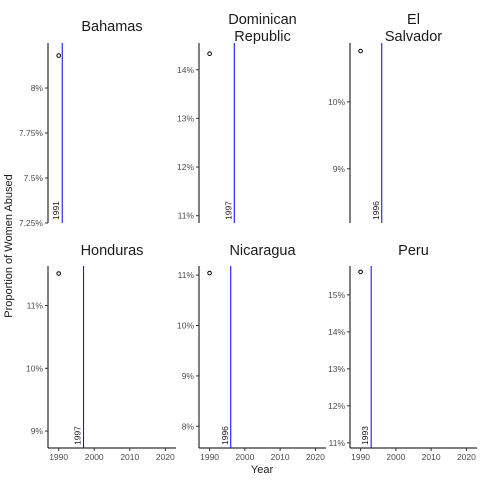 This screenshot has height=480, width=480. What do you see at coordinates (336, 295) in the screenshot?
I see `y-tick-label: 15%` at bounding box center [336, 295].